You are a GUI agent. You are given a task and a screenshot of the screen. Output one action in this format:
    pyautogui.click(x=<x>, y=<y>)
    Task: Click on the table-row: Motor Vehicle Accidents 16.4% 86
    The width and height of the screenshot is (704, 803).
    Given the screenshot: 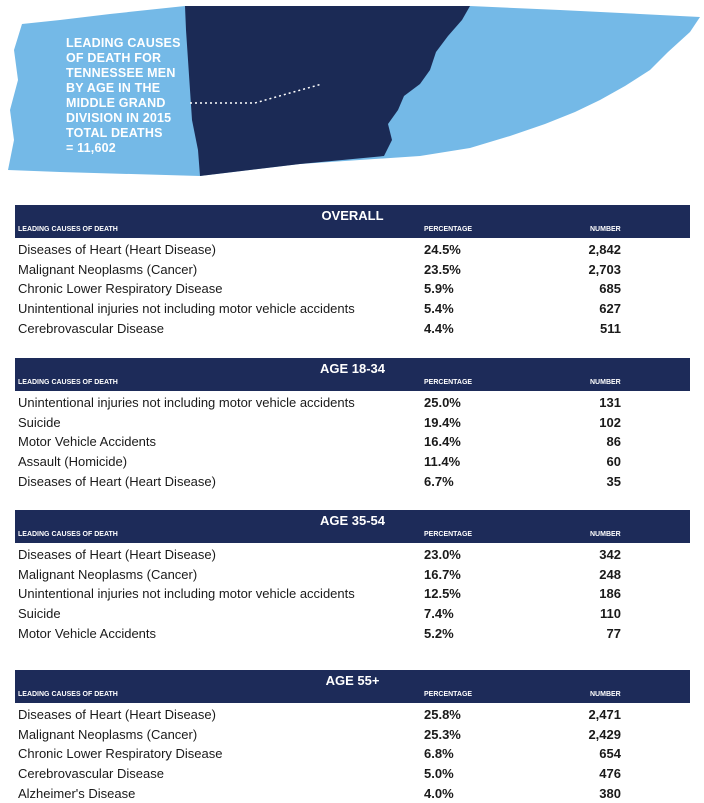 What is the action you would take?
    pyautogui.click(x=352, y=442)
    